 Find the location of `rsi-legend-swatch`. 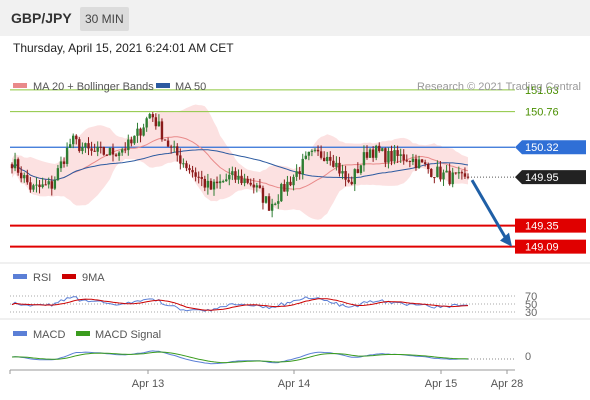

rsi-legend-swatch is located at coordinates (20, 276).